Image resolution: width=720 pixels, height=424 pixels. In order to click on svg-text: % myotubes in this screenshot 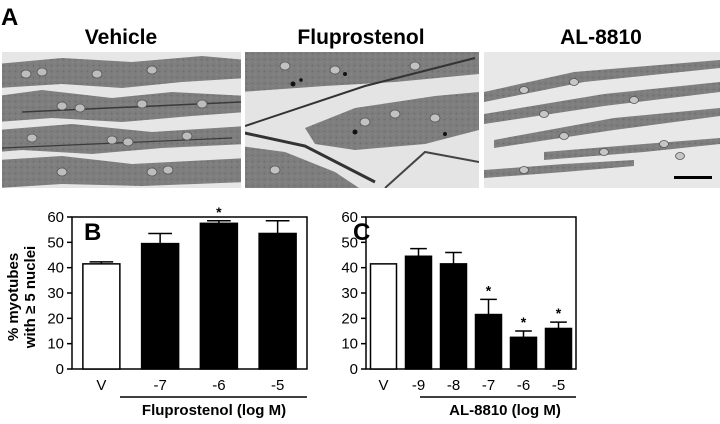, I will do `click(13, 297)`.